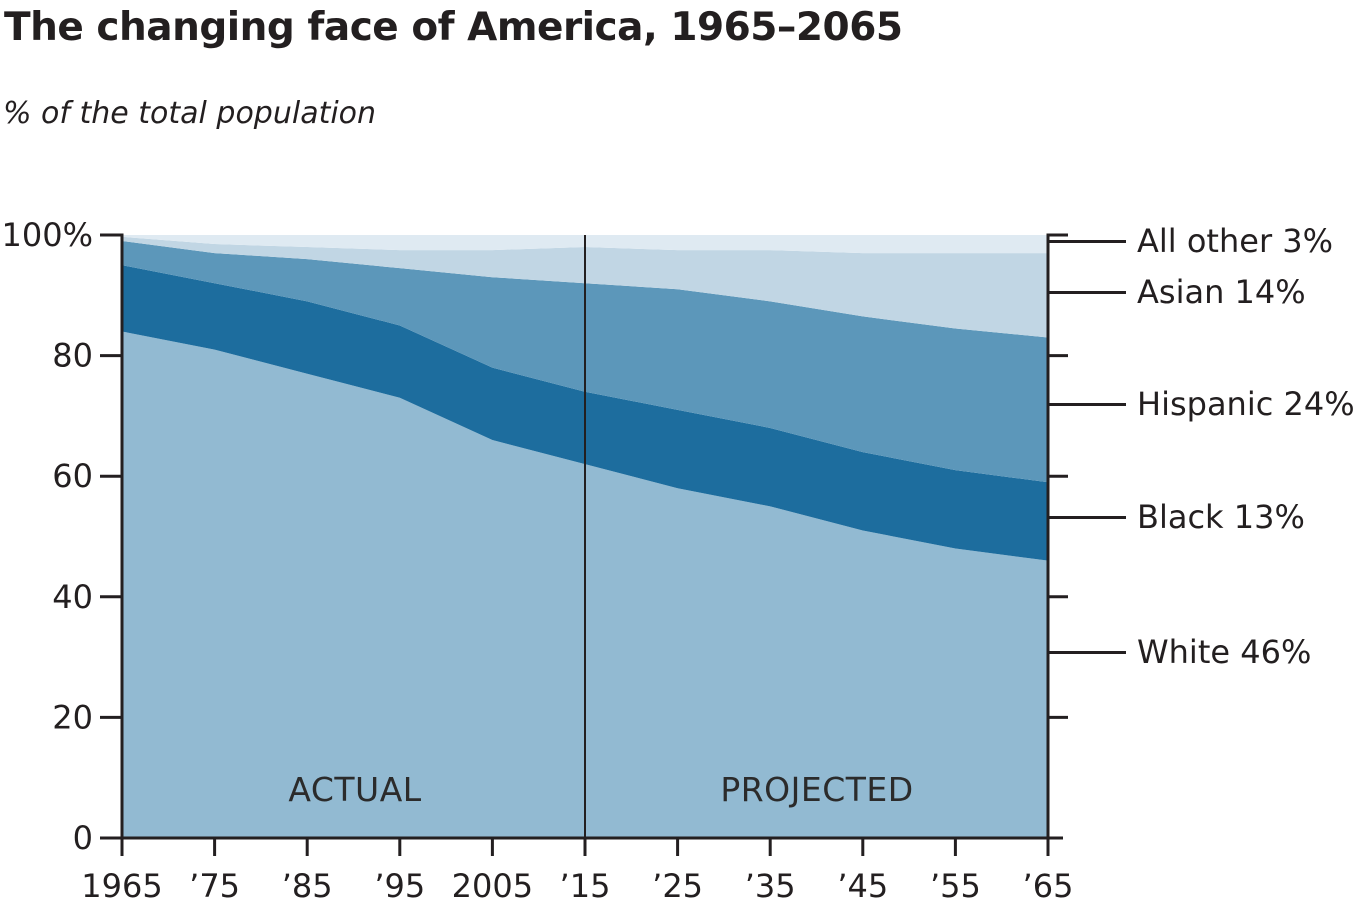  What do you see at coordinates (1224, 652) in the screenshot?
I see `legend-label-white: White 46%` at bounding box center [1224, 652].